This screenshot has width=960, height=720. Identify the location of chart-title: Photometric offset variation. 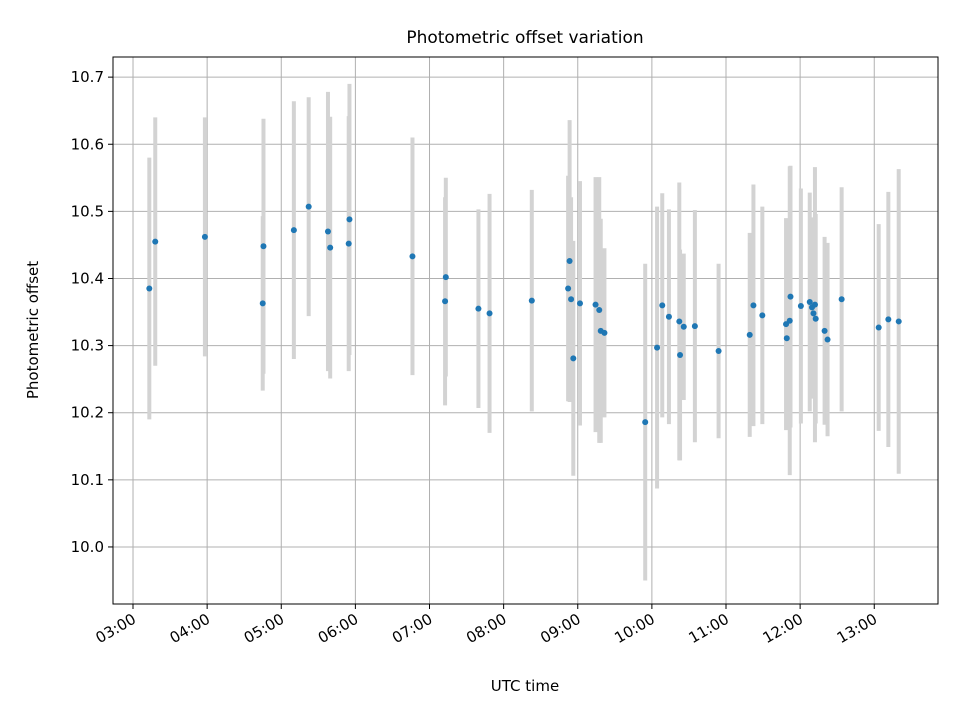
(524, 38).